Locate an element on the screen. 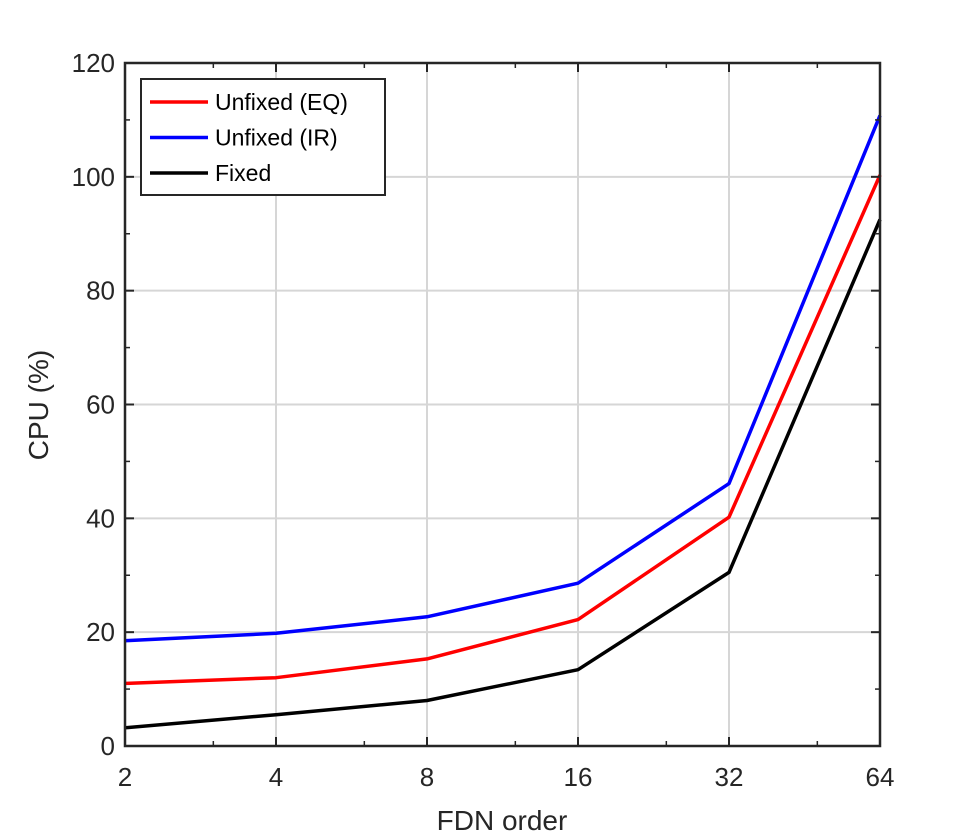 This screenshot has height=840, width=972. legend: Unfixed (EQ) Unfixed (IR) Fixed is located at coordinates (263, 137).